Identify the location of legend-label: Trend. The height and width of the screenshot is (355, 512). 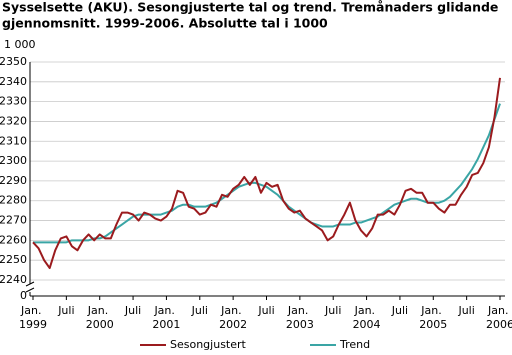
(354, 344).